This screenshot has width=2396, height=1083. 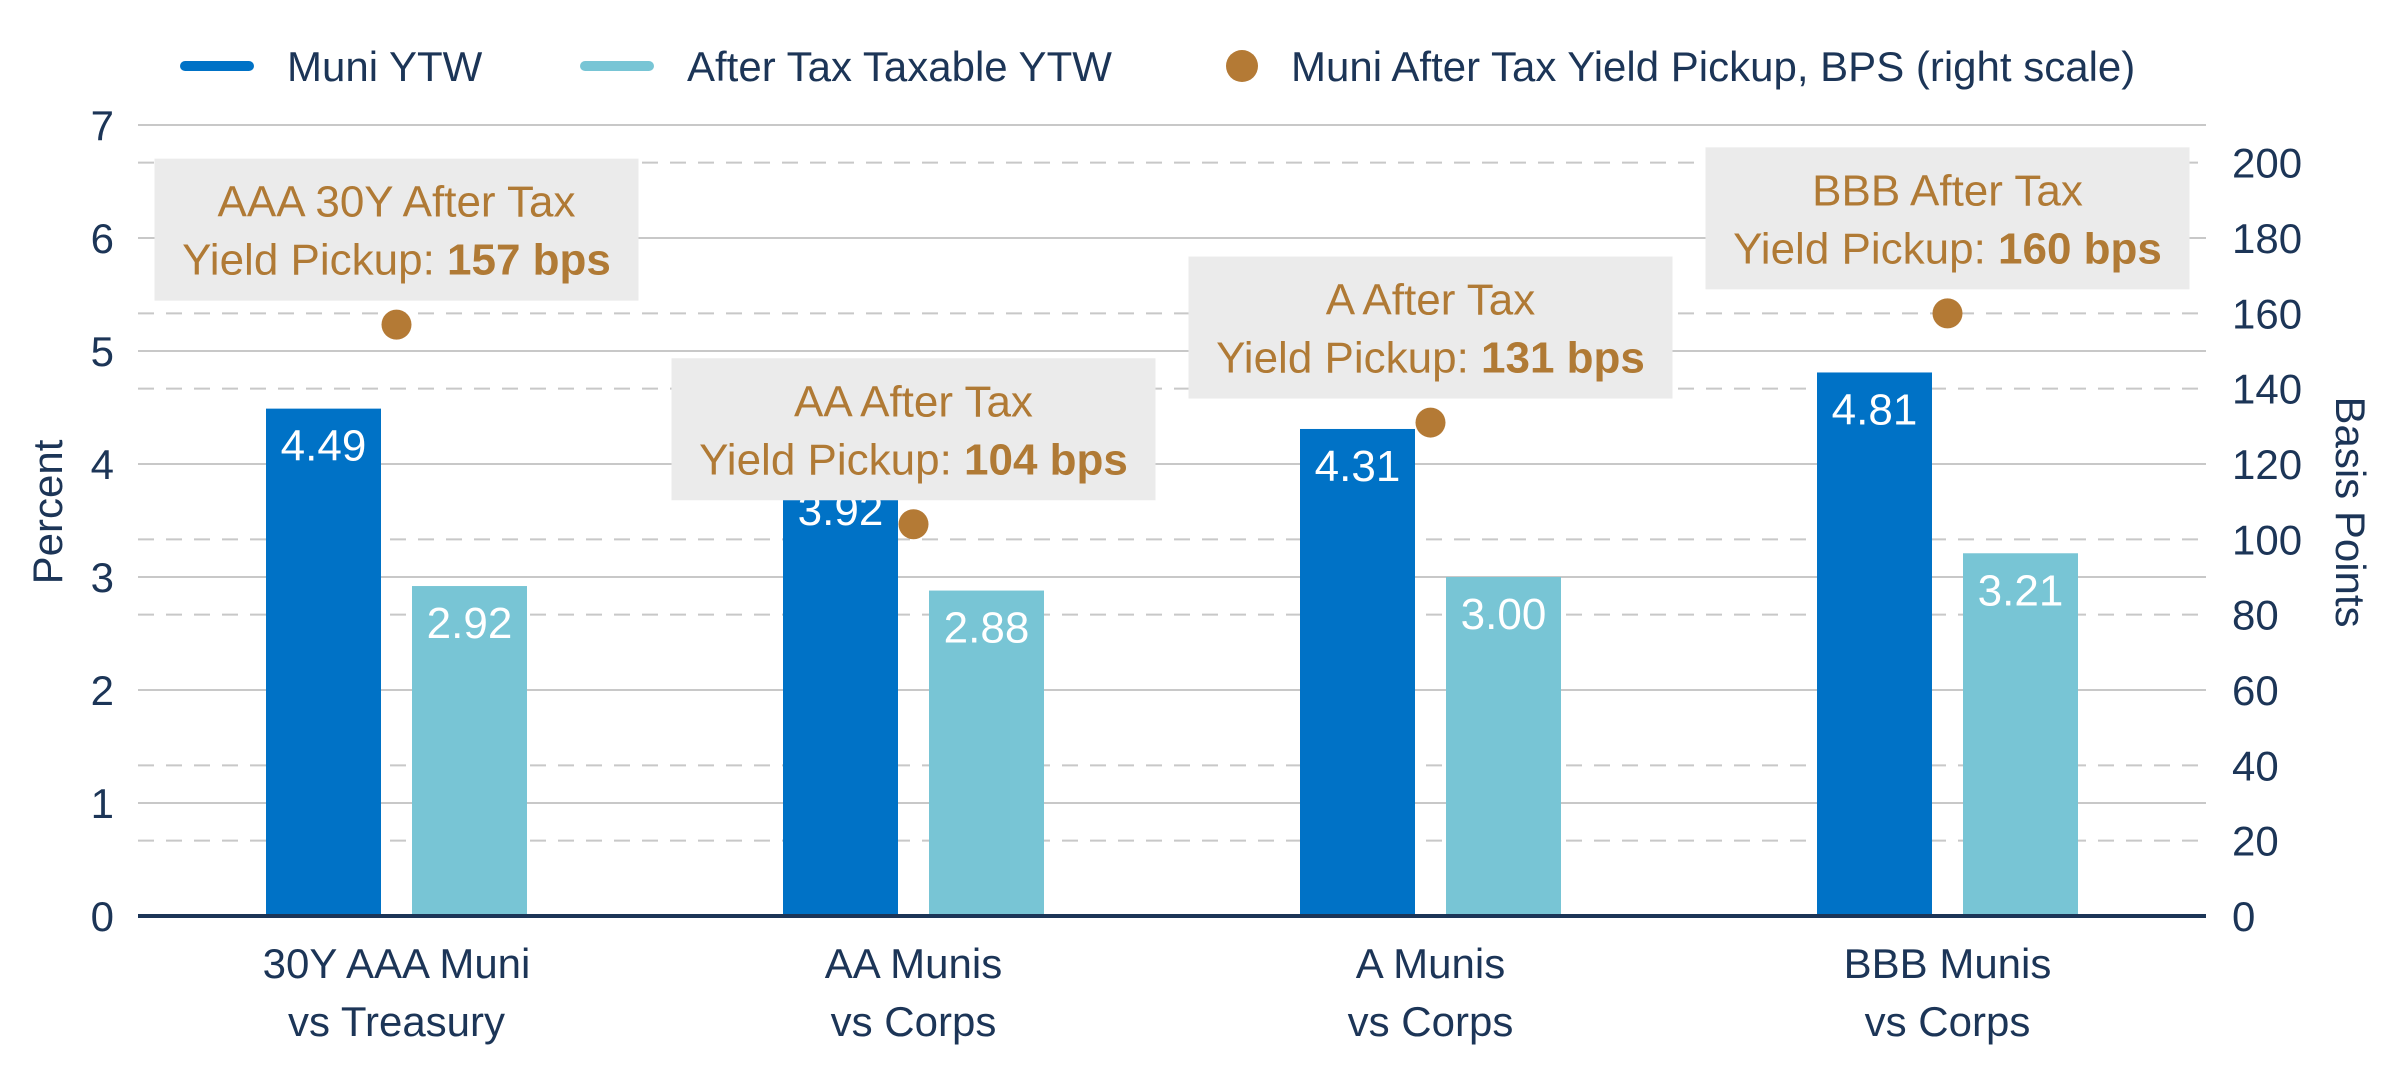 I want to click on legend-dot-marker, so click(x=1242, y=66).